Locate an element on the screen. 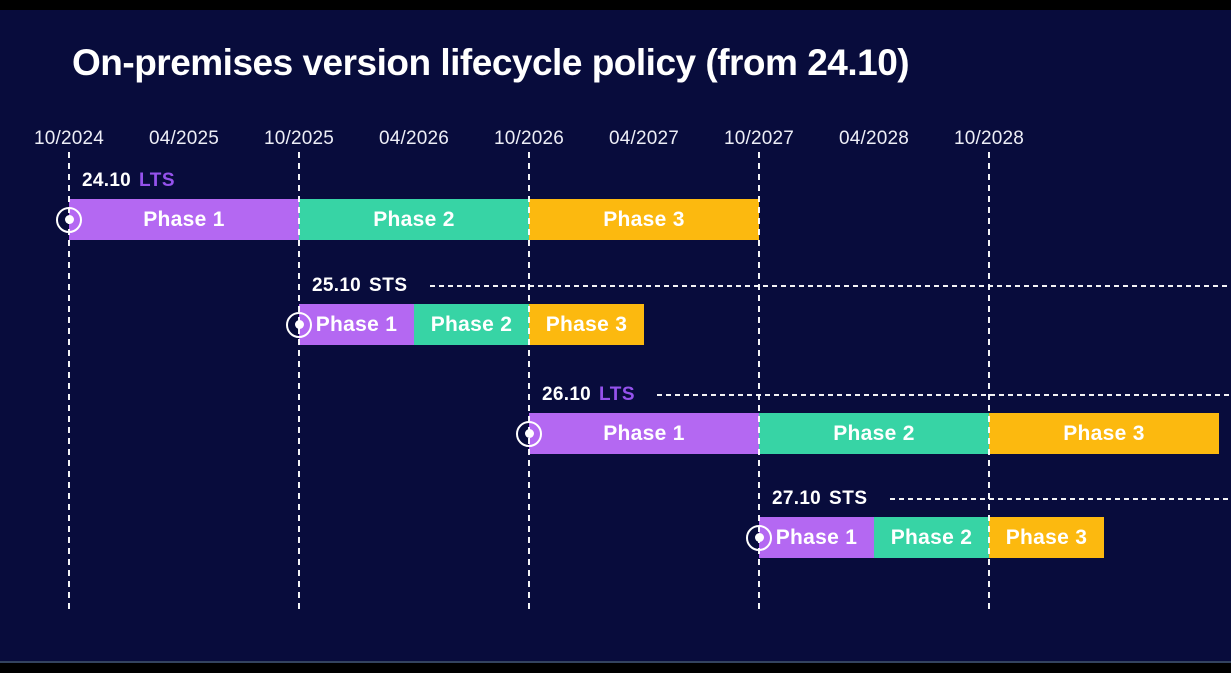  release-label: 27.10 STS is located at coordinates (1001, 499).